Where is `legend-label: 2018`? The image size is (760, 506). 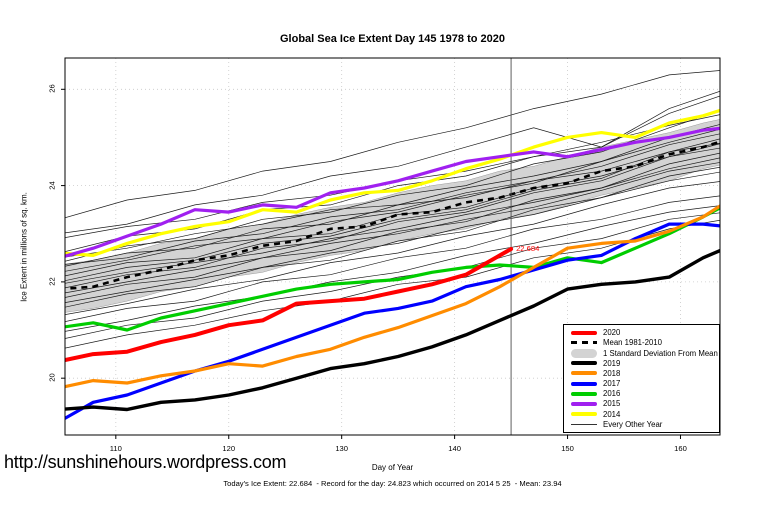 legend-label: 2018 is located at coordinates (612, 373).